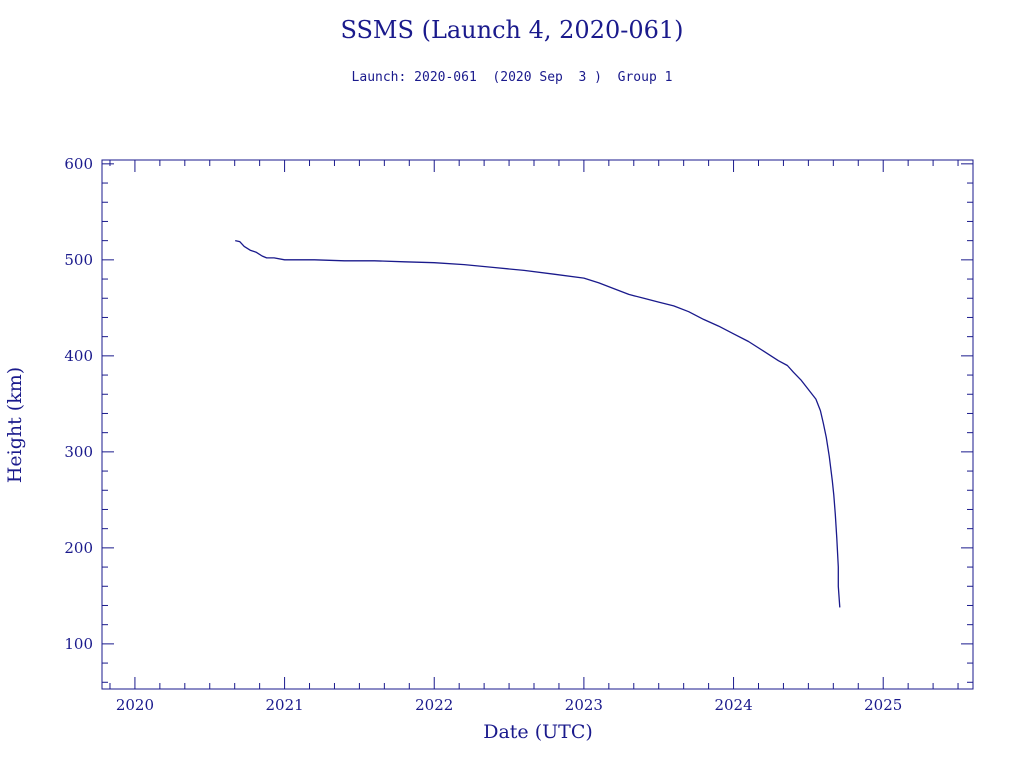  What do you see at coordinates (512, 77) in the screenshot?
I see `chart-subtitle: Launch: 2020-061 (2020 Sep 3 ) Group 1` at bounding box center [512, 77].